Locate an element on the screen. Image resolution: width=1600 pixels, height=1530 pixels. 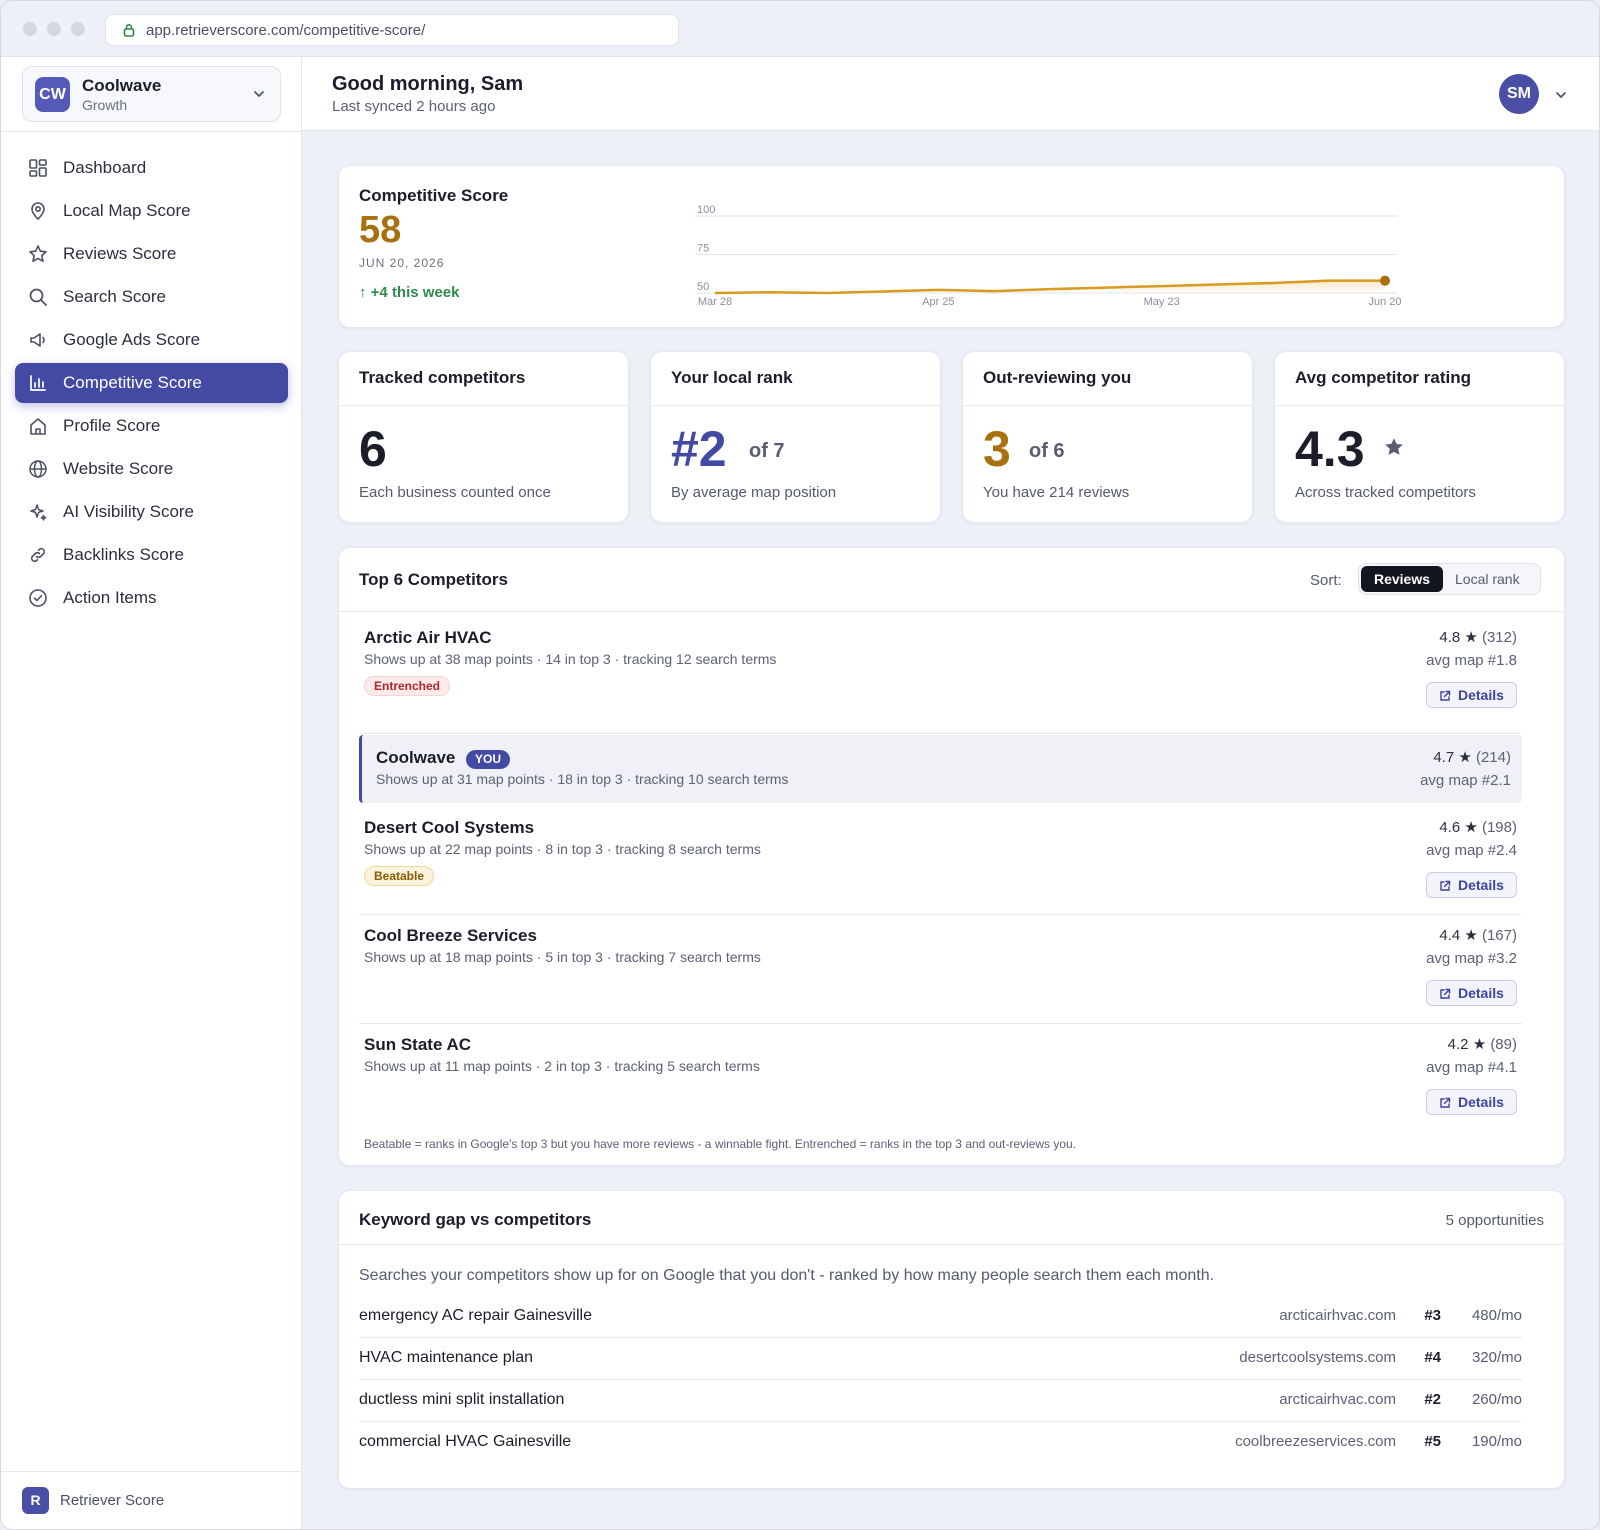
map-pin-icon is located at coordinates (38, 211).